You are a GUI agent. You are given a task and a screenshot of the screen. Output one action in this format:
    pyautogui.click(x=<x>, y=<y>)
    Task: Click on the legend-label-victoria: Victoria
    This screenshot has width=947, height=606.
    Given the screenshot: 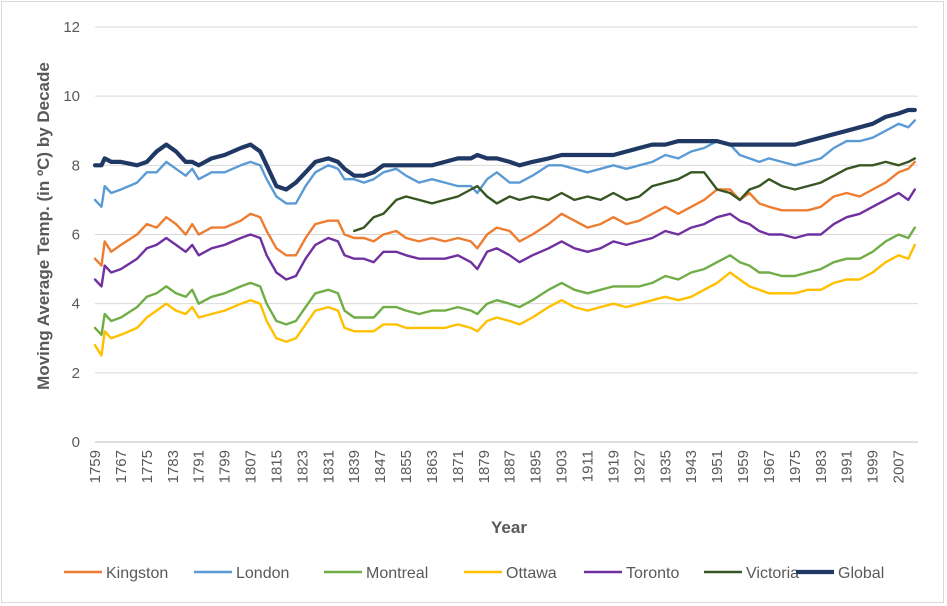 What is the action you would take?
    pyautogui.click(x=772, y=573)
    